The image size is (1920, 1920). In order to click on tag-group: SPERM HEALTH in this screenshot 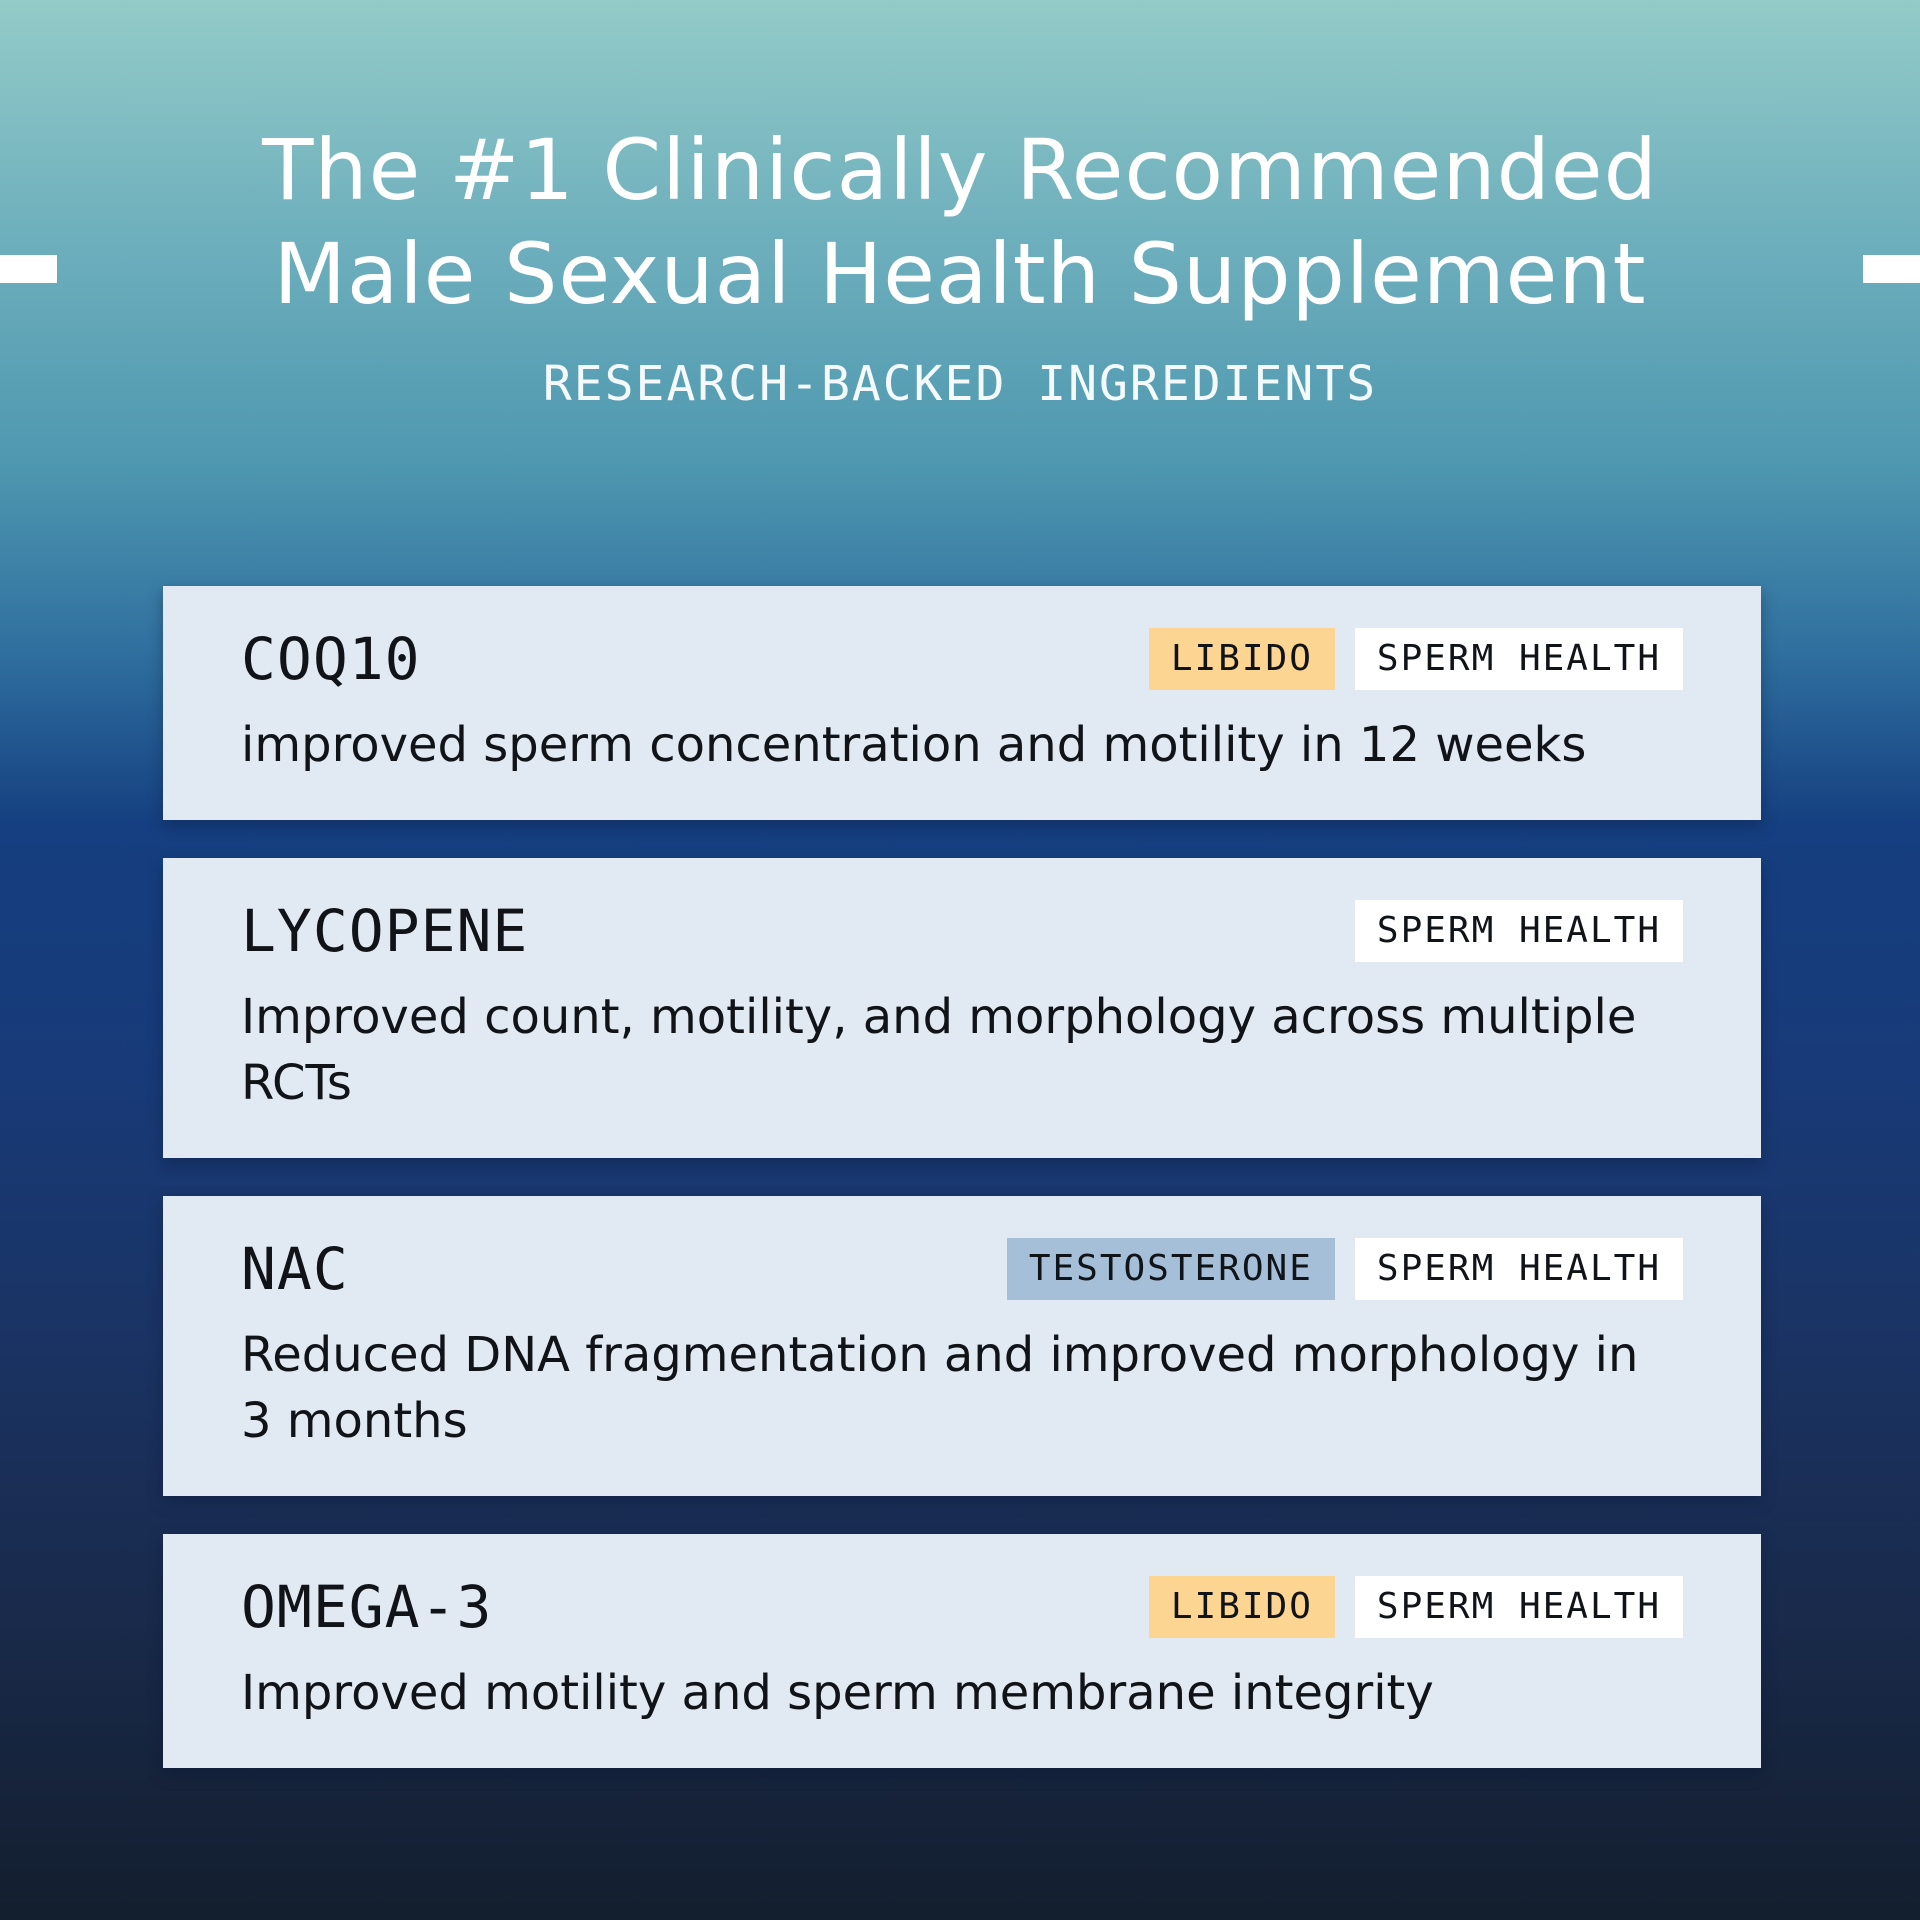, I will do `click(1518, 931)`.